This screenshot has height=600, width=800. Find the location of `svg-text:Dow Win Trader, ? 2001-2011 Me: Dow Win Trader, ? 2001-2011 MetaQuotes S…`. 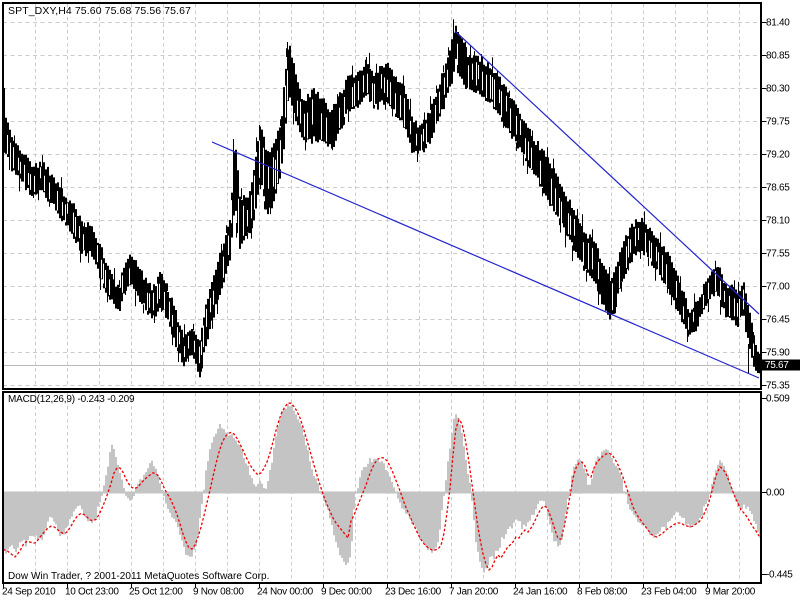

svg-text:Dow Win Trader, ? 2001-2011 Me: Dow Win Trader, ? 2001-2011 MetaQuotes S… is located at coordinates (138, 576).